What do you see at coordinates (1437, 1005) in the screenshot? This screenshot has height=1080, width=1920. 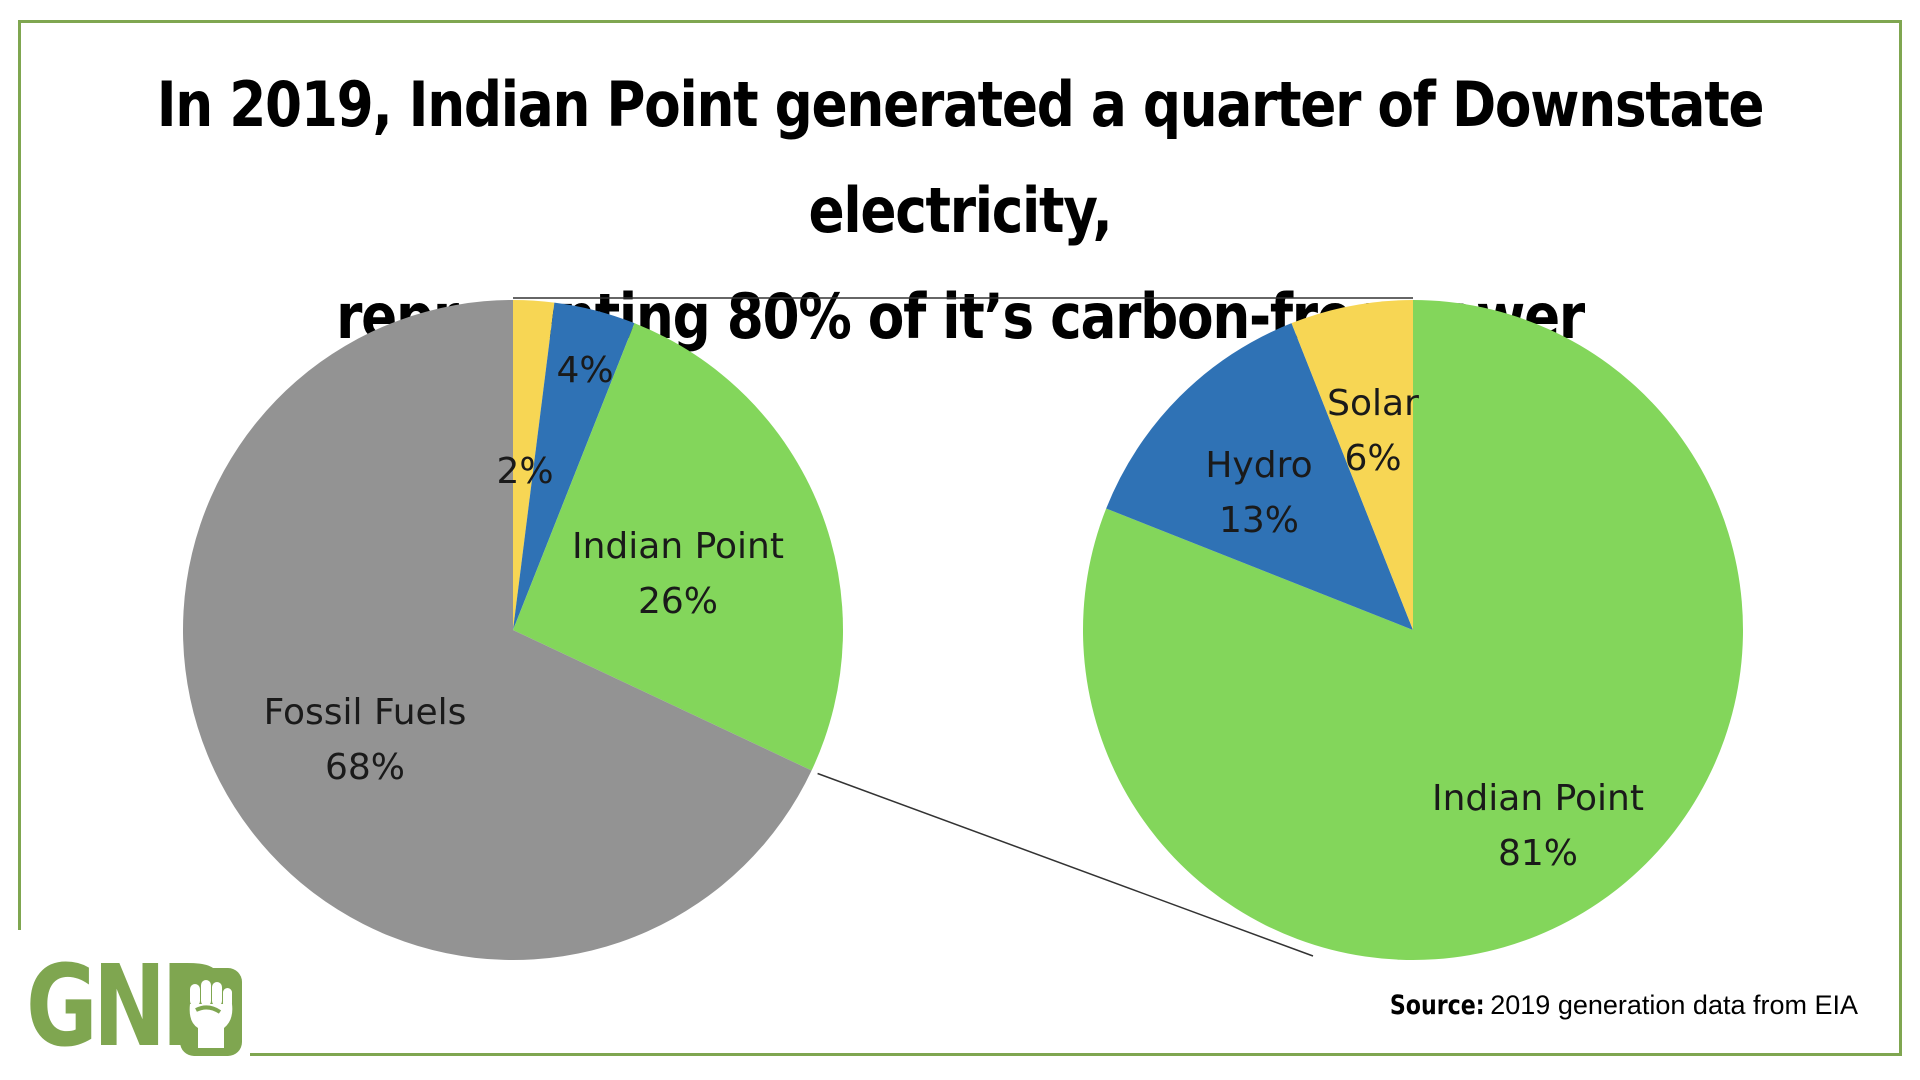 I see `source-label: Source:` at bounding box center [1437, 1005].